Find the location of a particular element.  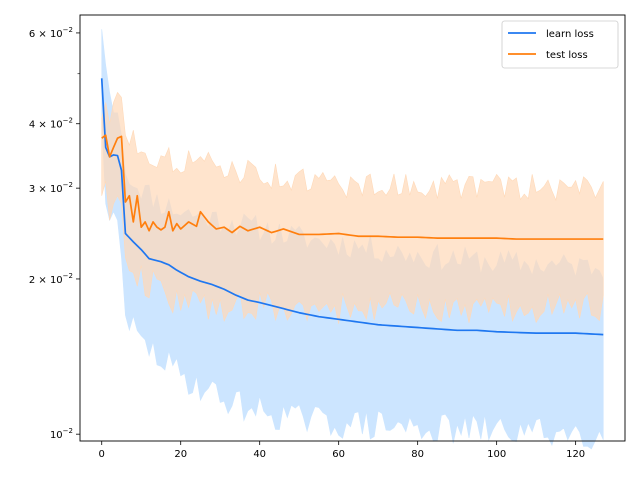

legend-label-test-loss: test loss is located at coordinates (567, 55).